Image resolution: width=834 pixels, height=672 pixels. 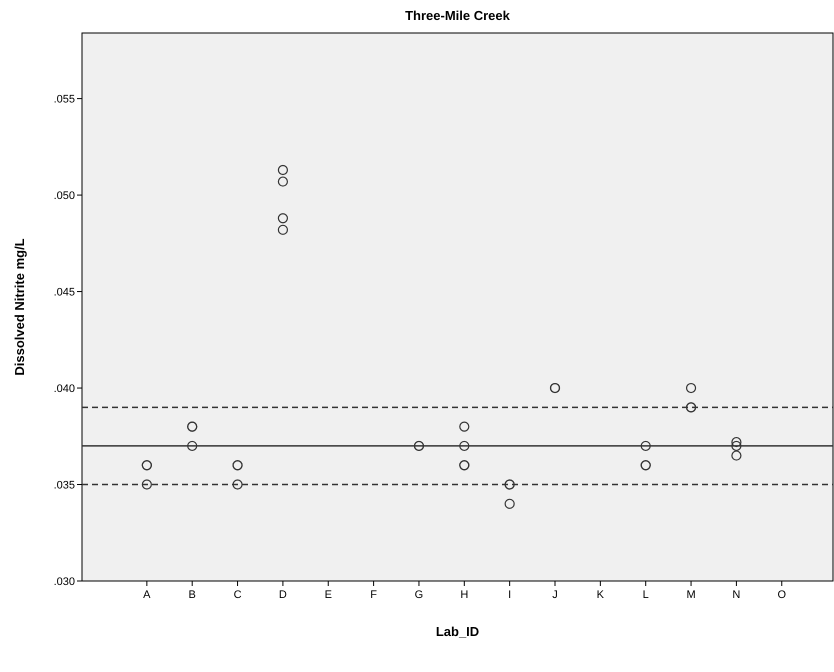 I want to click on y-tick-label: .055, so click(x=64, y=99).